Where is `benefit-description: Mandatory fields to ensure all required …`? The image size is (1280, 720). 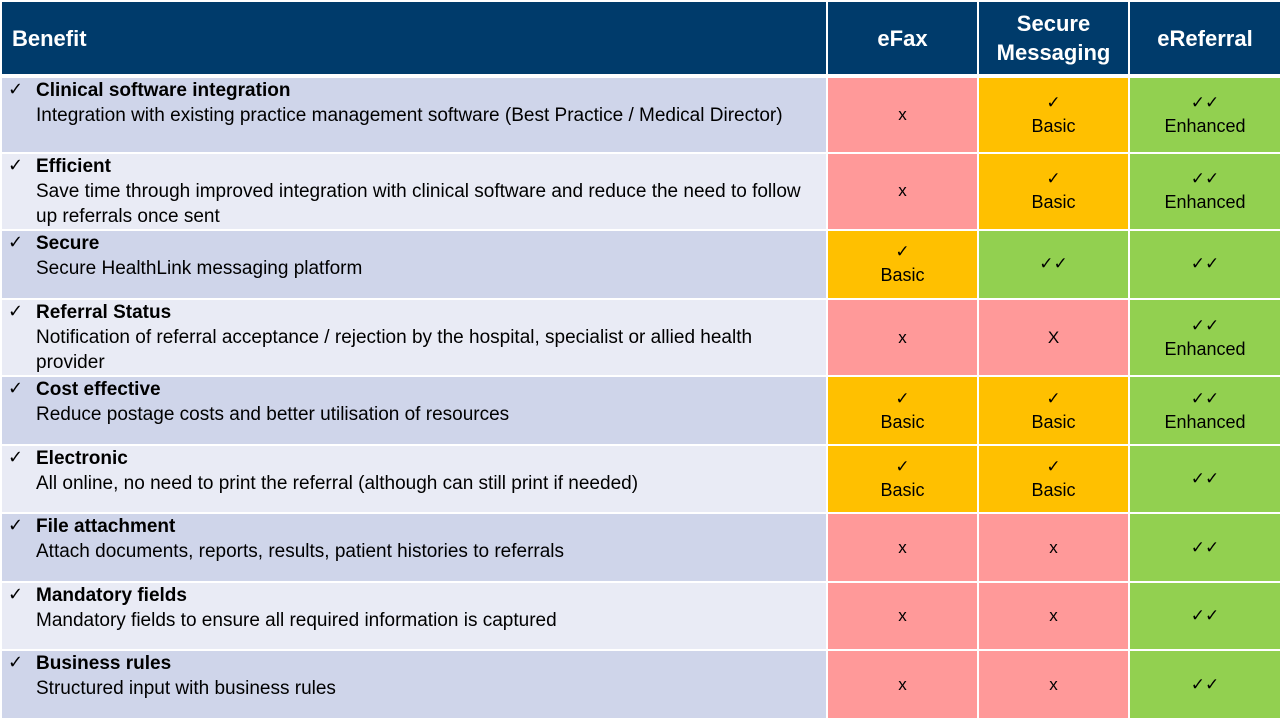 benefit-description: Mandatory fields to ensure all required … is located at coordinates (296, 620).